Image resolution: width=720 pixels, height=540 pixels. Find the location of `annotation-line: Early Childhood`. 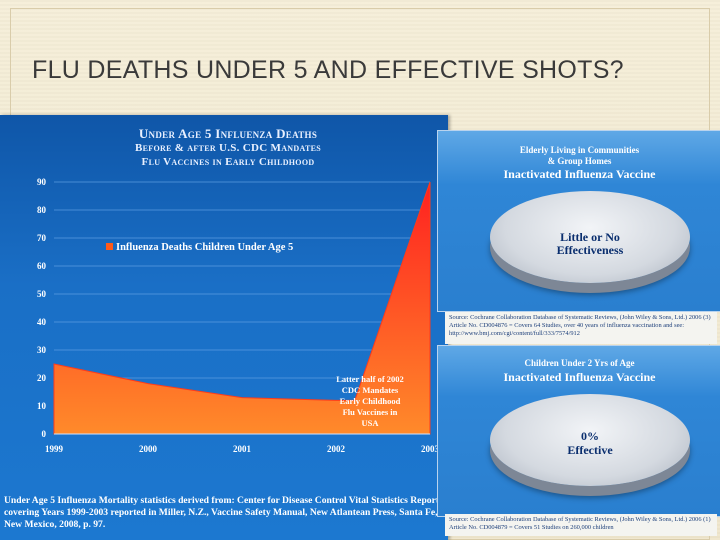

annotation-line: Early Childhood is located at coordinates (370, 401).